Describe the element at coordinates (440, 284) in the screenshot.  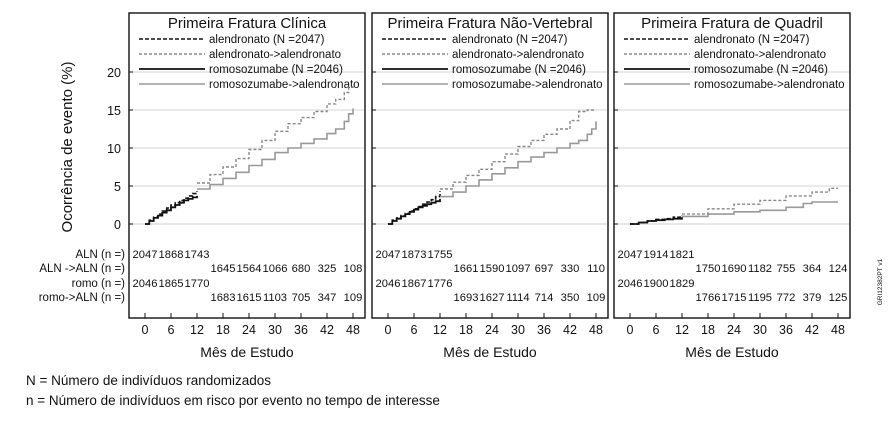
I see `risk-count: 1776` at that location.